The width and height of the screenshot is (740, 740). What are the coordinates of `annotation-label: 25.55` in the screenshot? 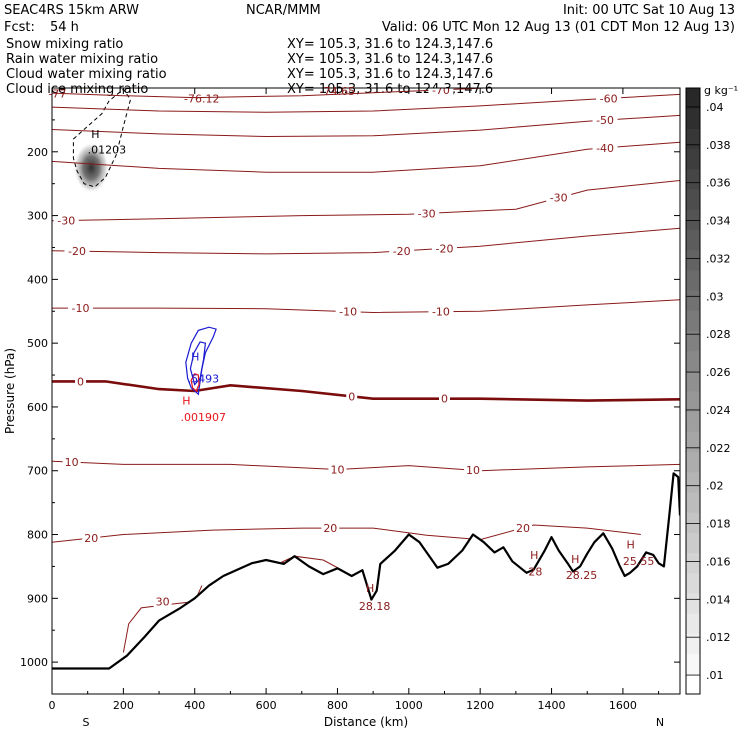 It's located at (639, 561).